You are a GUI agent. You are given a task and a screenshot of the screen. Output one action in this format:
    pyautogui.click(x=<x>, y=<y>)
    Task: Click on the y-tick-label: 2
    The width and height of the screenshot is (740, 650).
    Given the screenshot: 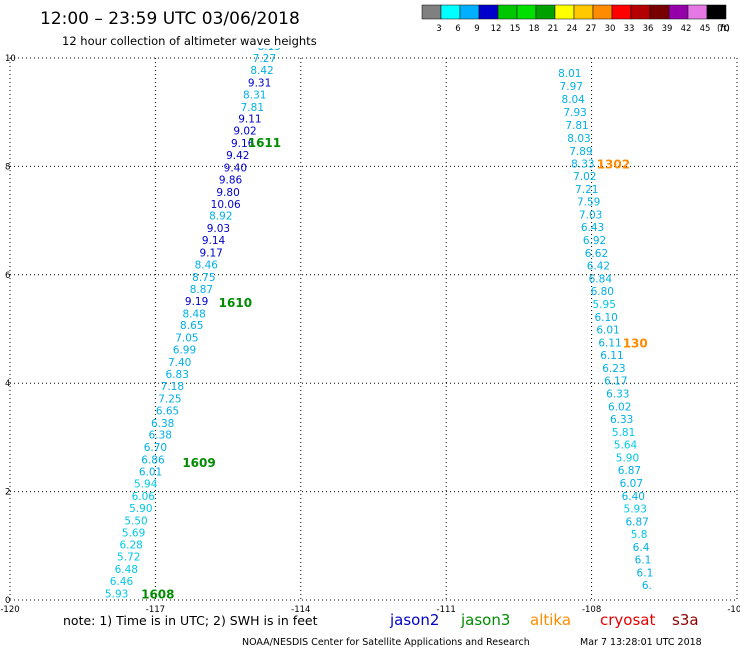 What is the action you would take?
    pyautogui.click(x=7, y=493)
    